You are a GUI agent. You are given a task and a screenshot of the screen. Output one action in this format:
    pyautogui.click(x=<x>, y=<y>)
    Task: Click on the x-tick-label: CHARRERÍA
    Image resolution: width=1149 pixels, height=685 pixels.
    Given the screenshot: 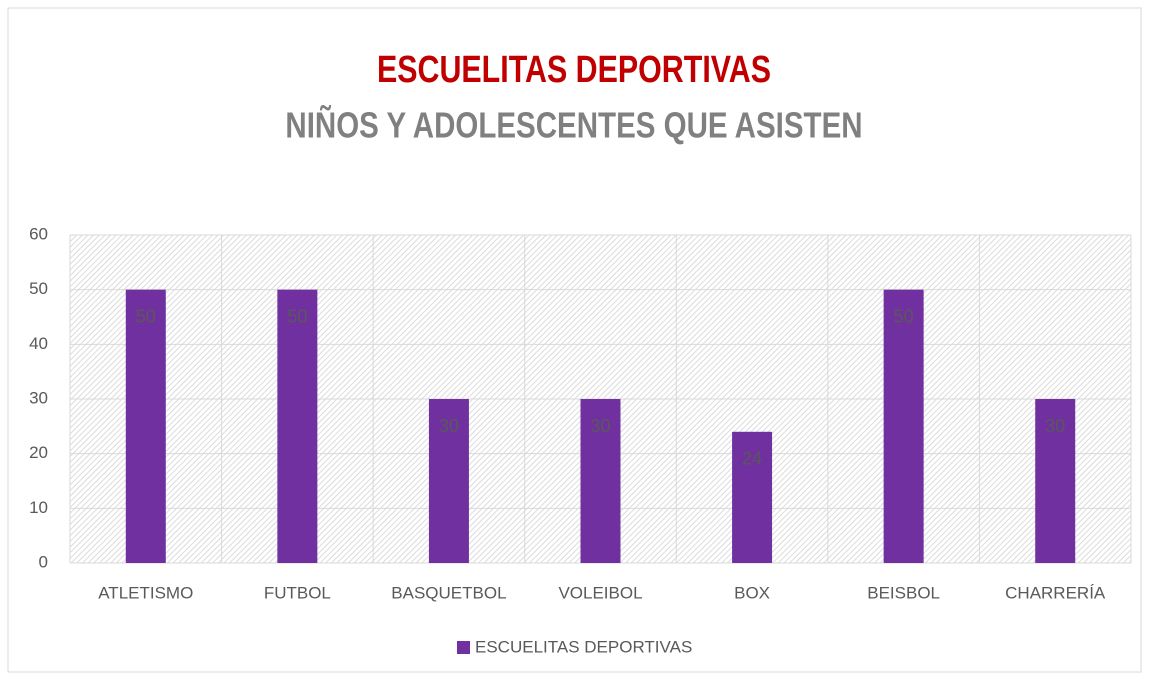 What is the action you would take?
    pyautogui.click(x=1055, y=592)
    